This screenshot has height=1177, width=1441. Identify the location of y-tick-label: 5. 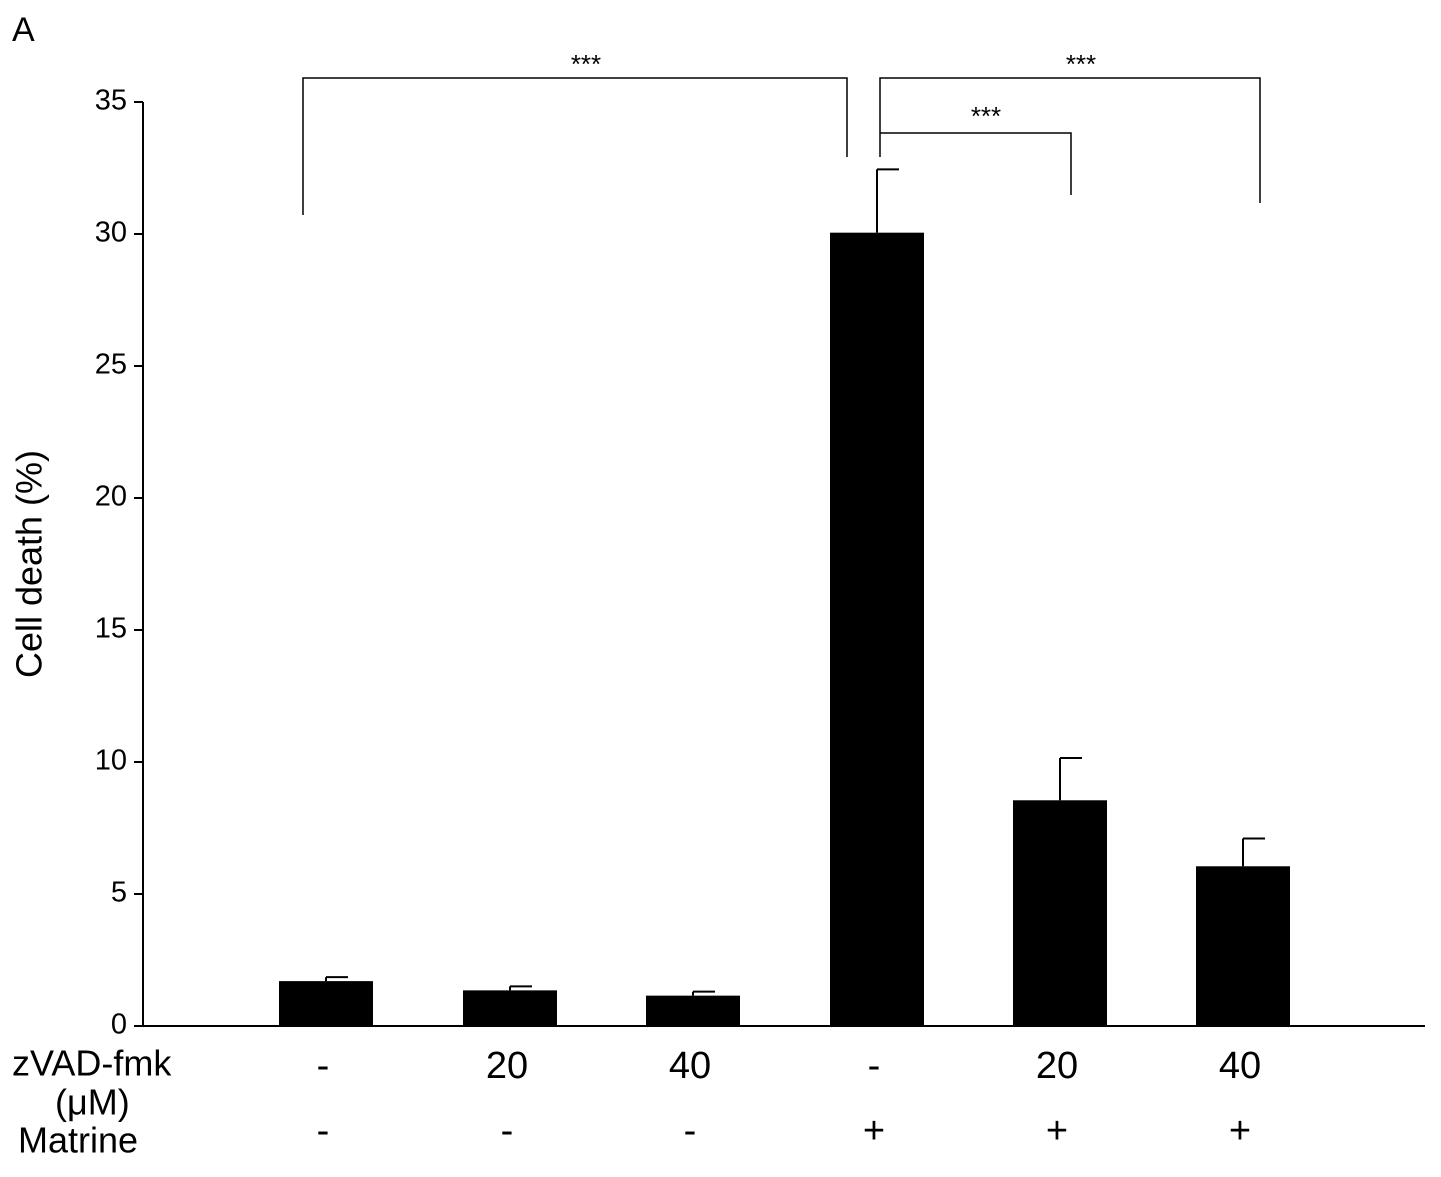
(119, 893).